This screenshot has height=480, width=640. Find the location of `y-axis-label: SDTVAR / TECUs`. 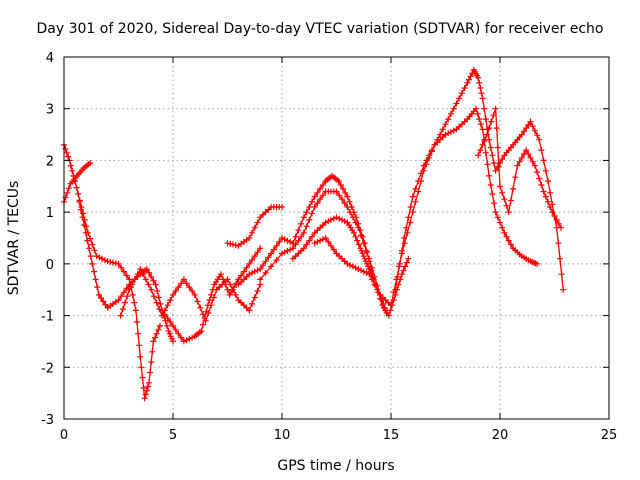

y-axis-label: SDTVAR / TECUs is located at coordinates (14, 238).